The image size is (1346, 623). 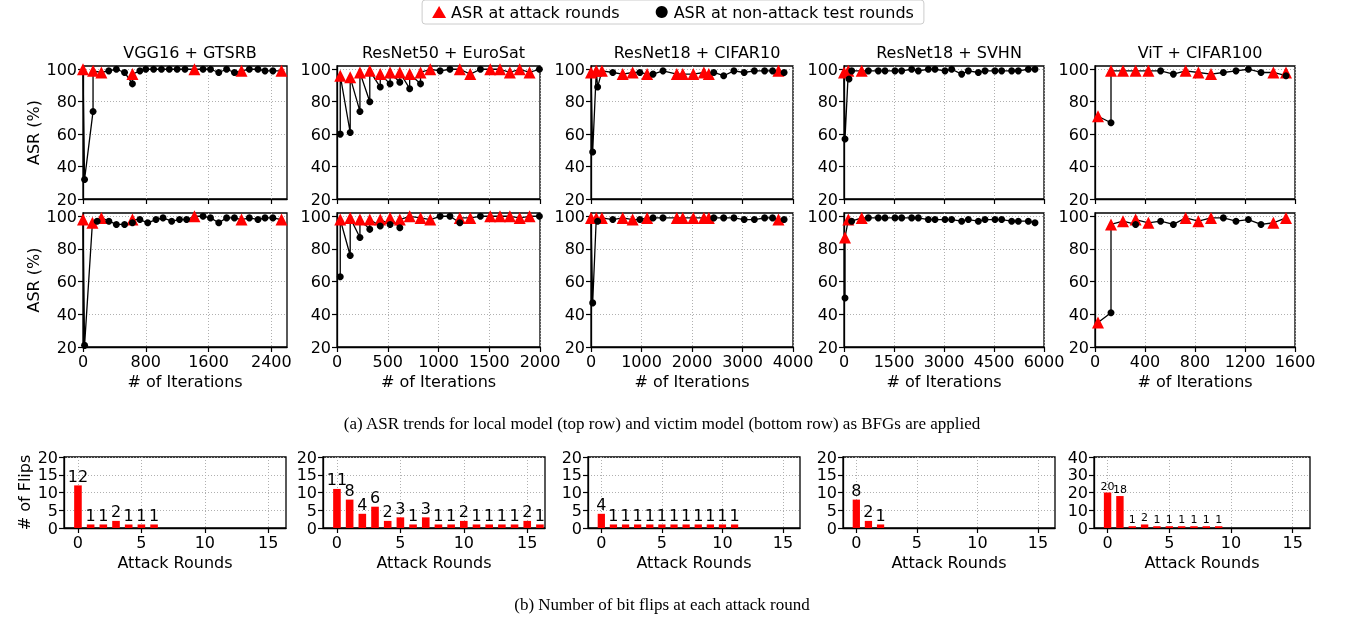 What do you see at coordinates (662, 604) in the screenshot?
I see `text: (b) Number of bit flips at each attack round` at bounding box center [662, 604].